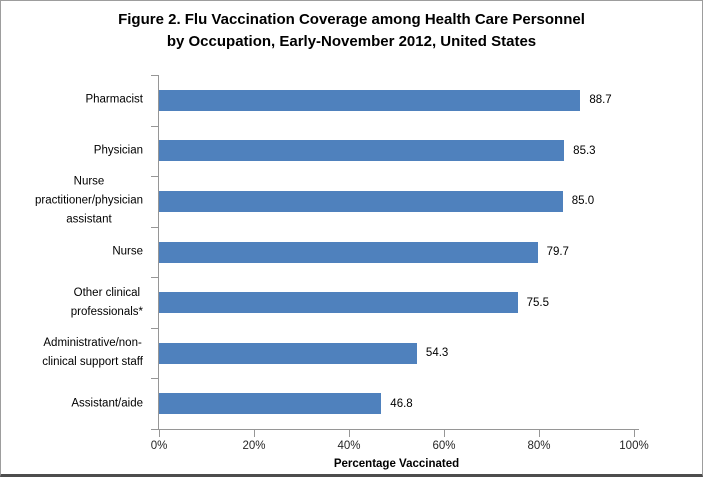 The width and height of the screenshot is (703, 477). Describe the element at coordinates (444, 446) in the screenshot. I see `x-tick-label: 60%` at that location.